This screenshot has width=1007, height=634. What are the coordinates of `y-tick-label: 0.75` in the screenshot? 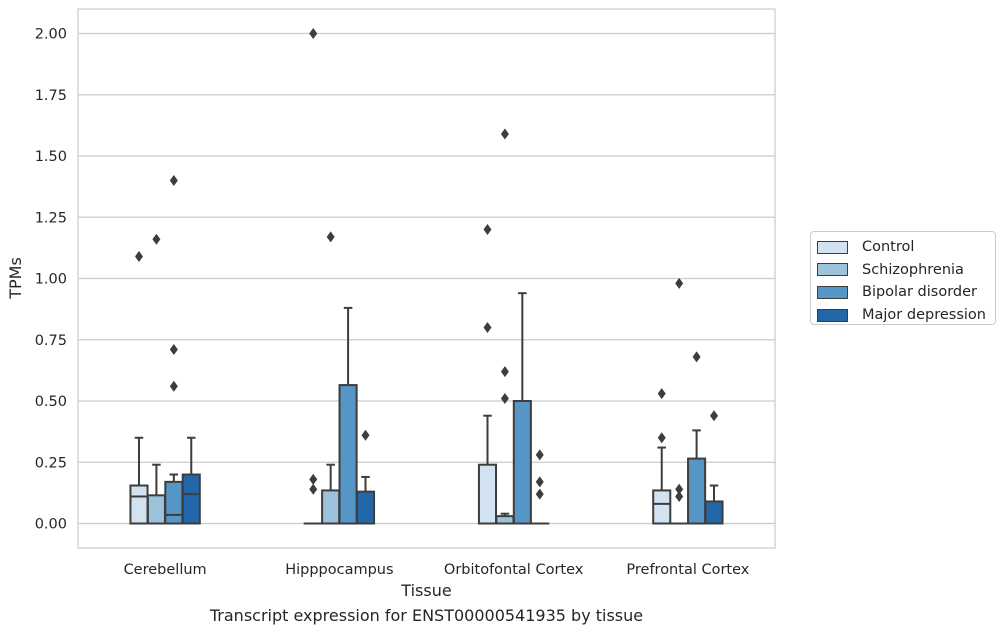 It's located at (51, 341).